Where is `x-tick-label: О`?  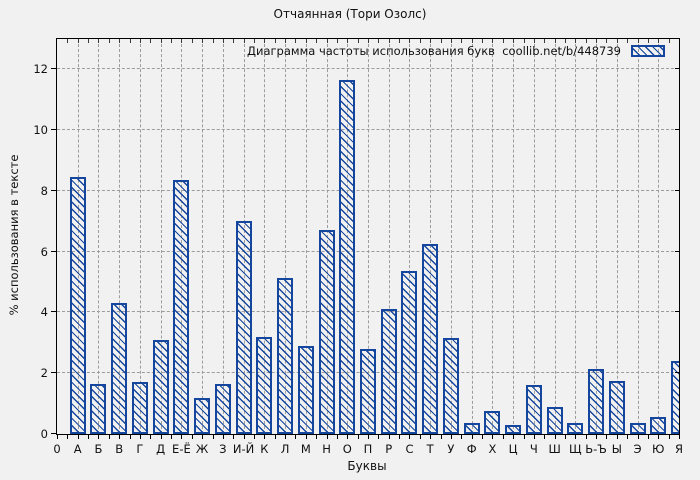 x-tick-label: О is located at coordinates (347, 449).